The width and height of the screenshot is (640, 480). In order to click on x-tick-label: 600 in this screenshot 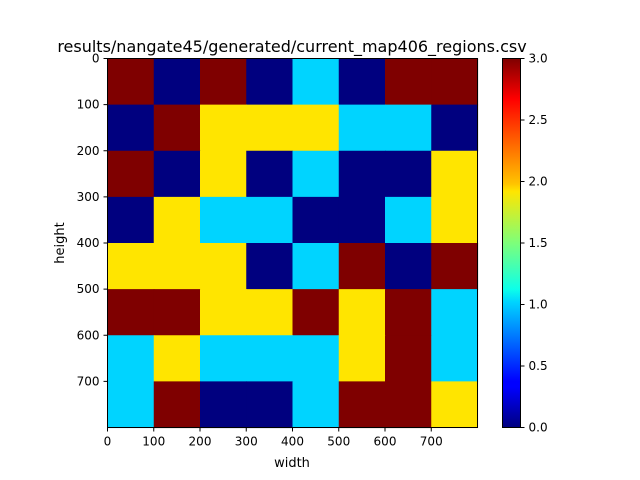, I will do `click(385, 442)`.